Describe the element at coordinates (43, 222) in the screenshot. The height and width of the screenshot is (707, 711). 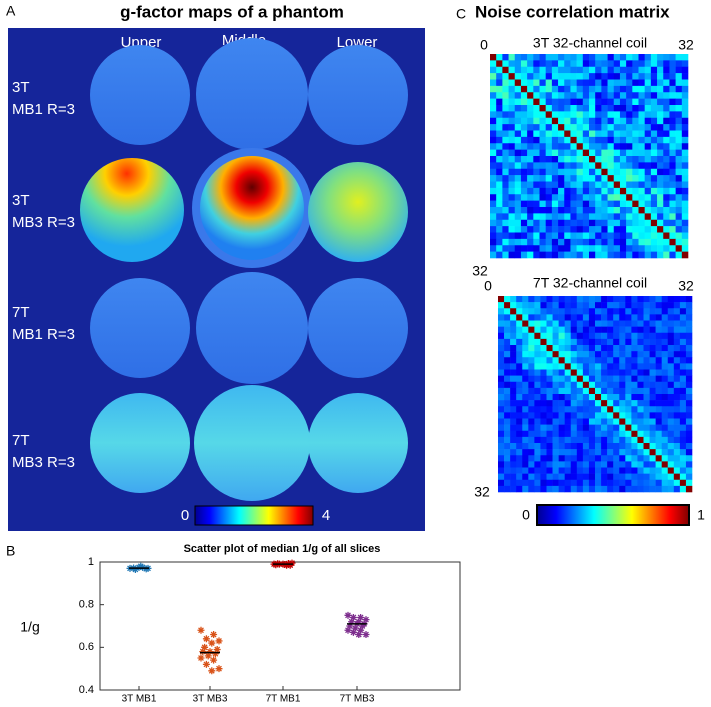
I see `row-label: MB3 R=3` at that location.